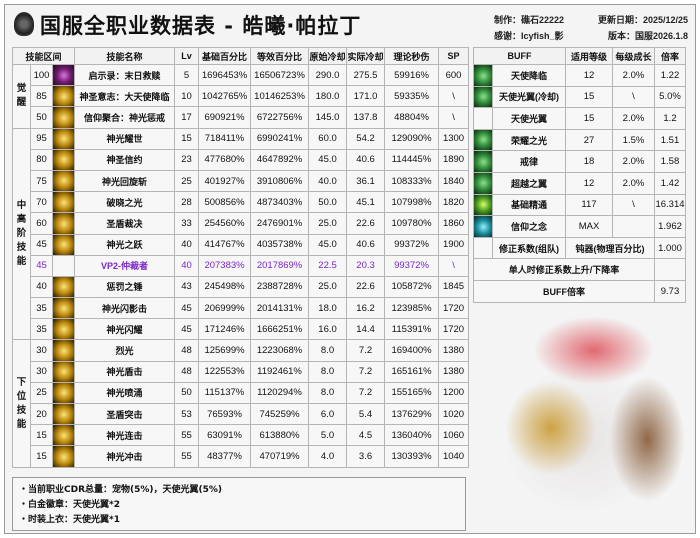 This screenshot has width=700, height=538. I want to click on skill-row: 15 神光连击 55 63091% 613880% 5.0 4.5 136040% 1060, so click(241, 435).